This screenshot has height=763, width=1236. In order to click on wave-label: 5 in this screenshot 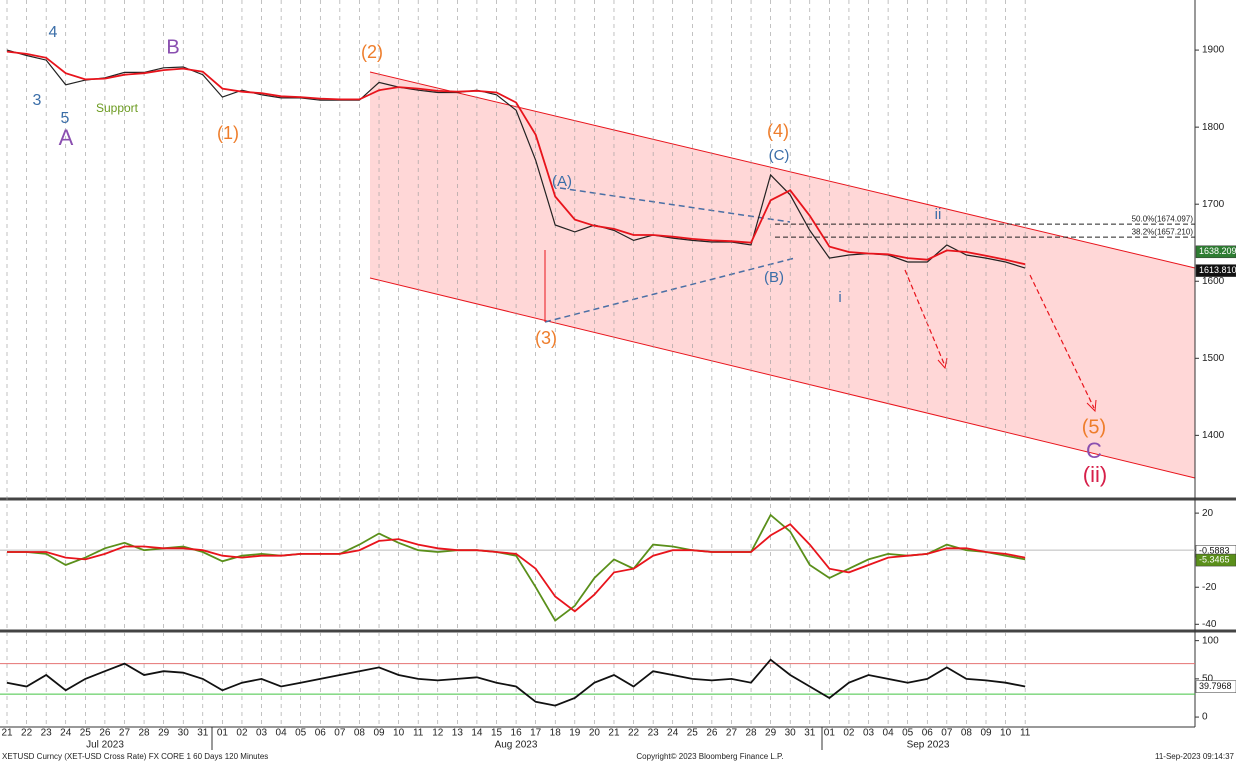, I will do `click(65, 118)`.